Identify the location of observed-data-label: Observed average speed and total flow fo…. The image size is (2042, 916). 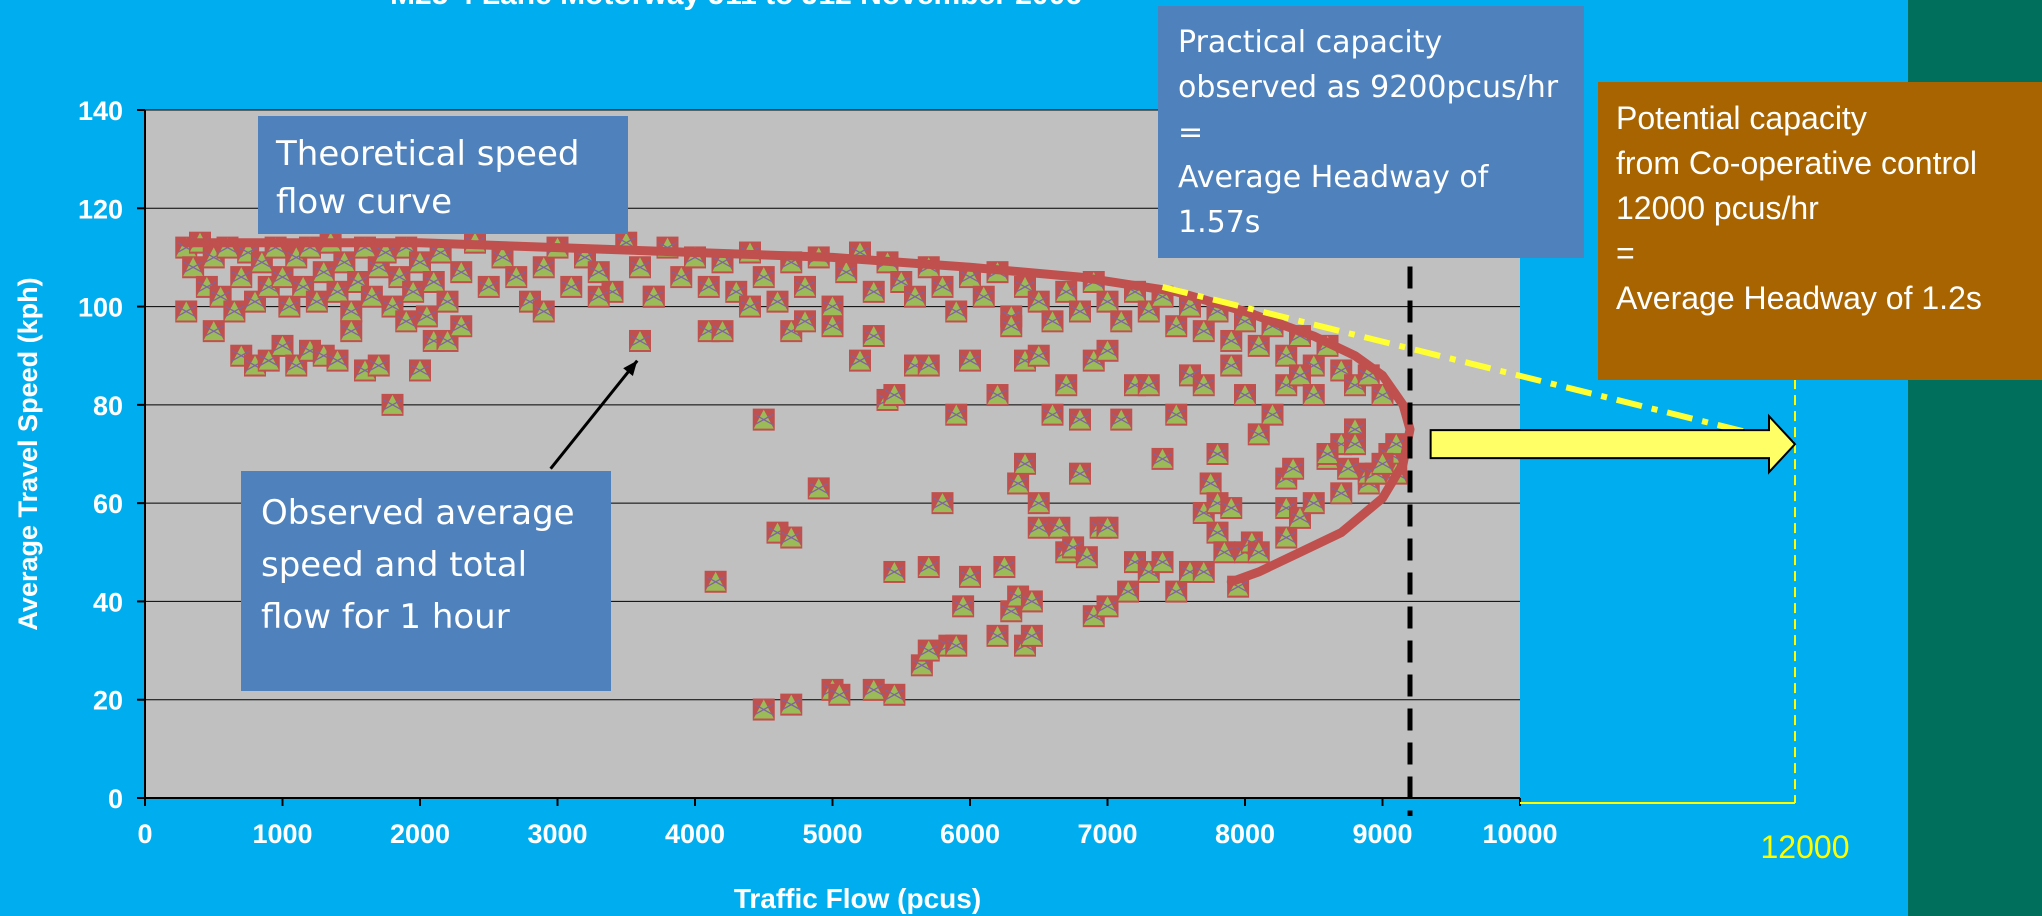
(426, 581).